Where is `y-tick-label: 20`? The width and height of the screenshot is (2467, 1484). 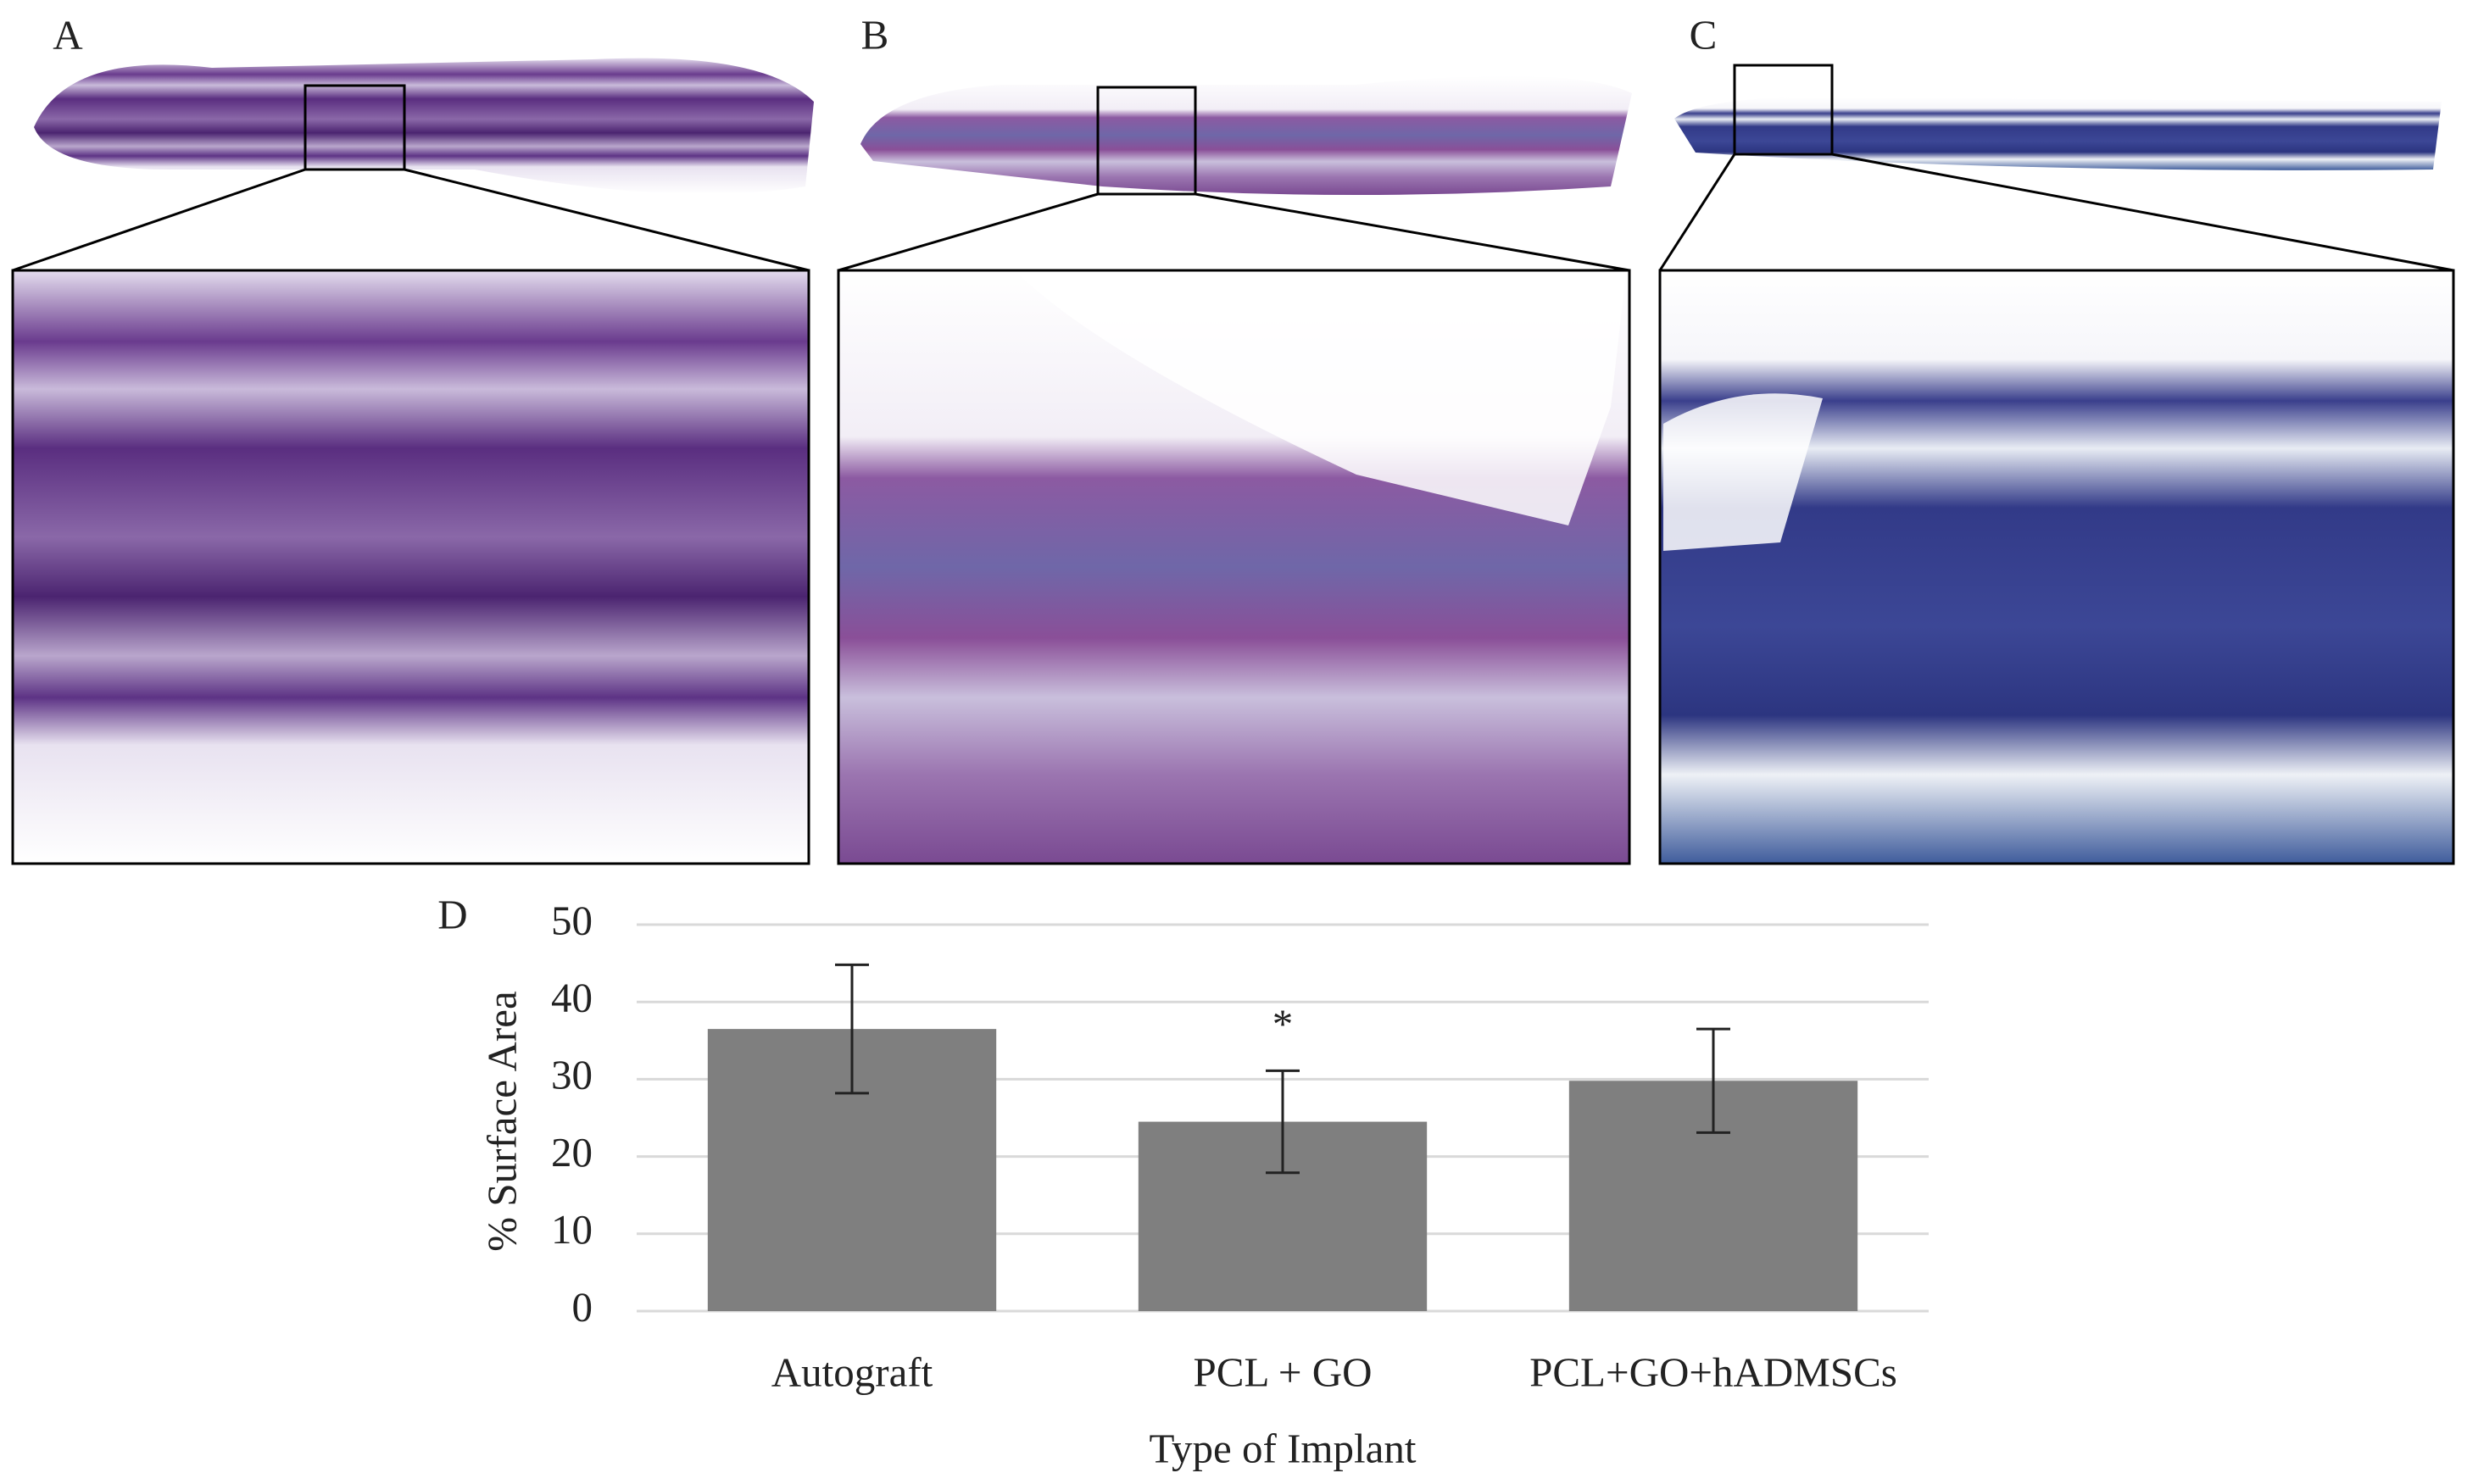 y-tick-label: 20 is located at coordinates (572, 1153).